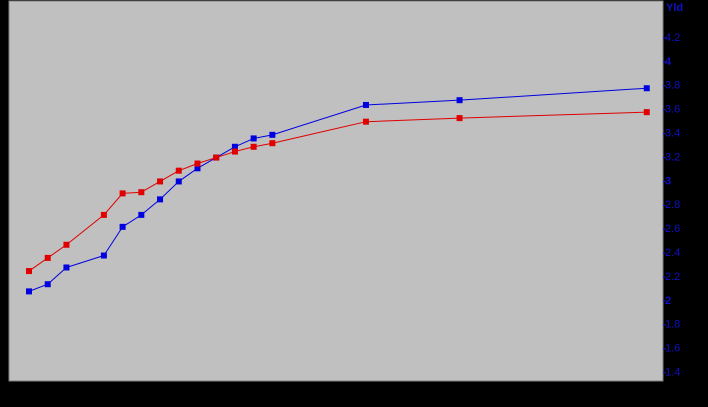 The width and height of the screenshot is (708, 407). Describe the element at coordinates (68, 390) in the screenshot. I see `x-tick-label: 6mo` at that location.